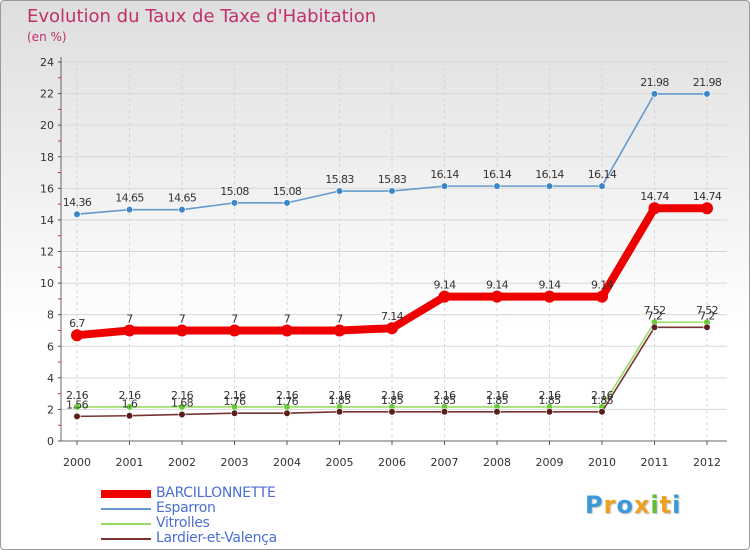  What do you see at coordinates (392, 316) in the screenshot?
I see `data-label-barcillonnette: 7.14` at bounding box center [392, 316].